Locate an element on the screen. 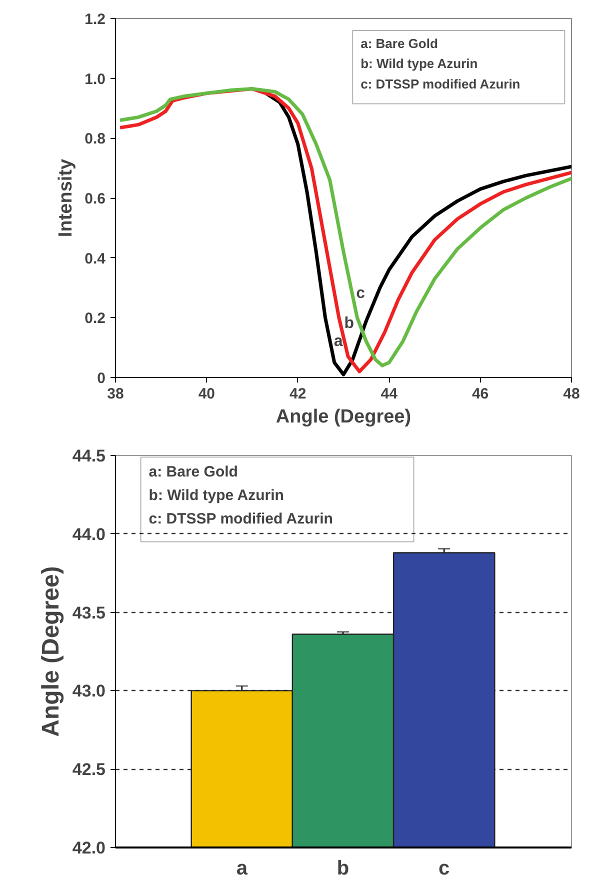 The width and height of the screenshot is (589, 882). x-tick-label: 40 is located at coordinates (207, 394).